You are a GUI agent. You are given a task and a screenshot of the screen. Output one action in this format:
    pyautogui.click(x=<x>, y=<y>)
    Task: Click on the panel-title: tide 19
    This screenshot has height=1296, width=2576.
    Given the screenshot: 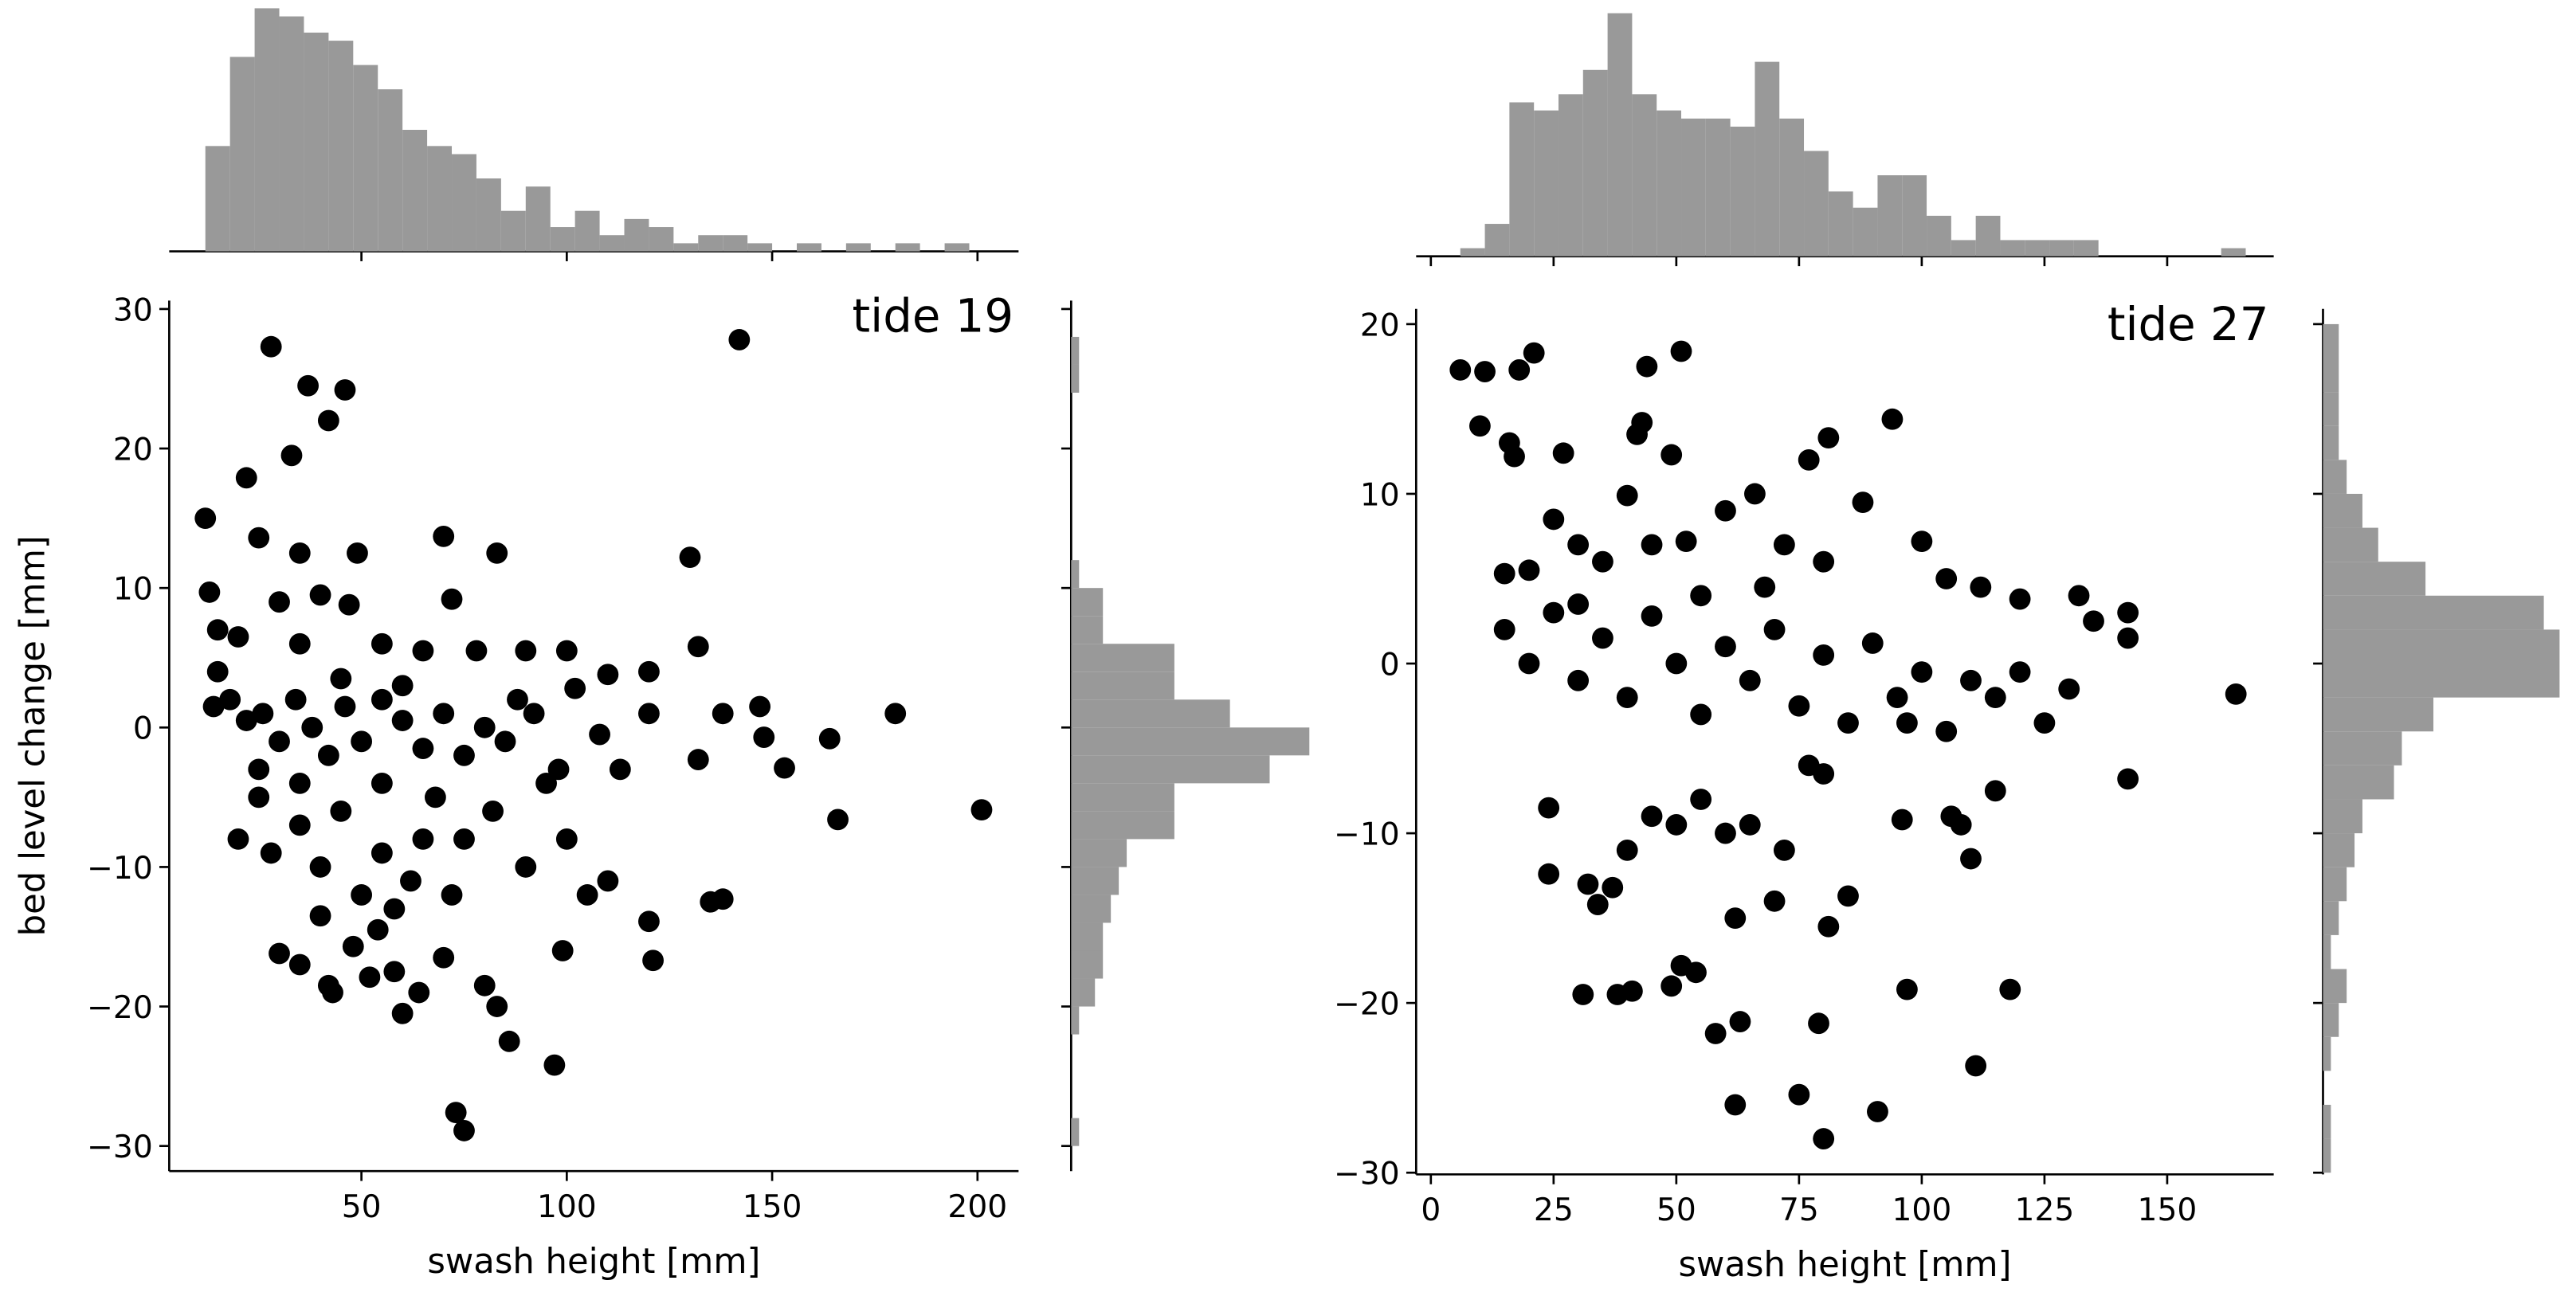 What is the action you would take?
    pyautogui.click(x=933, y=316)
    